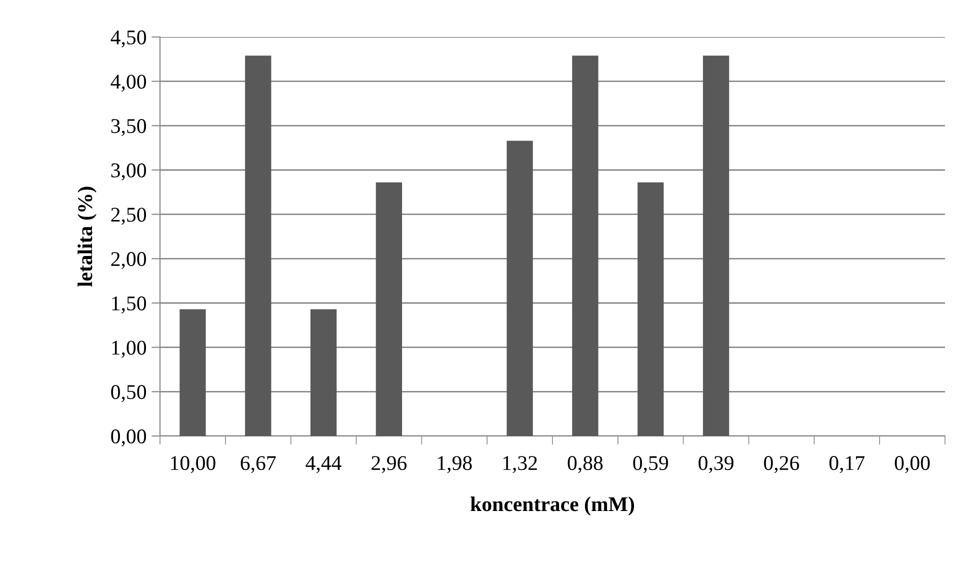  I want to click on y-tick-label: 3,00, so click(128, 171).